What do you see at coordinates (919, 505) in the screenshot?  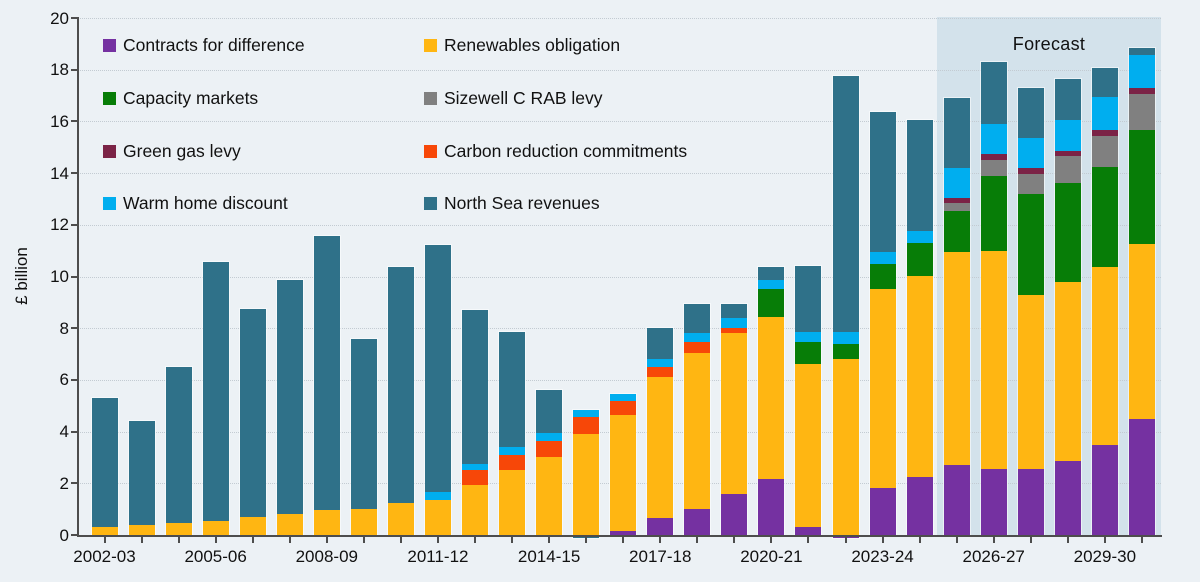 I see `bar-segment-2024-25-cfd` at bounding box center [919, 505].